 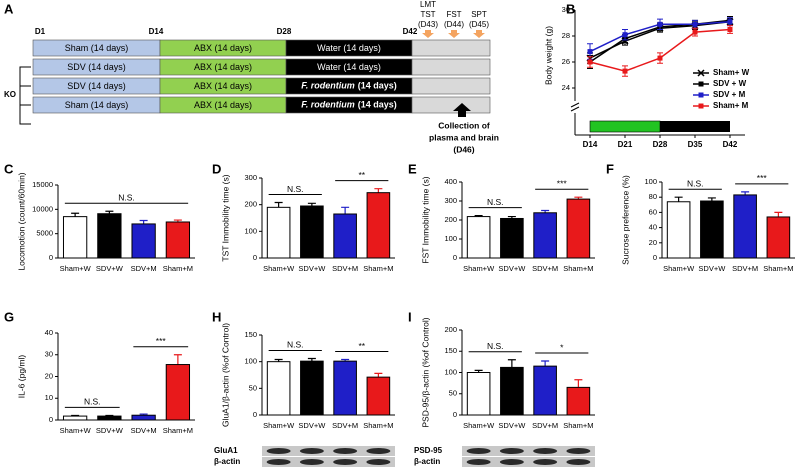 What do you see at coordinates (730, 144) in the screenshot?
I see `x-tick-label: D42` at bounding box center [730, 144].